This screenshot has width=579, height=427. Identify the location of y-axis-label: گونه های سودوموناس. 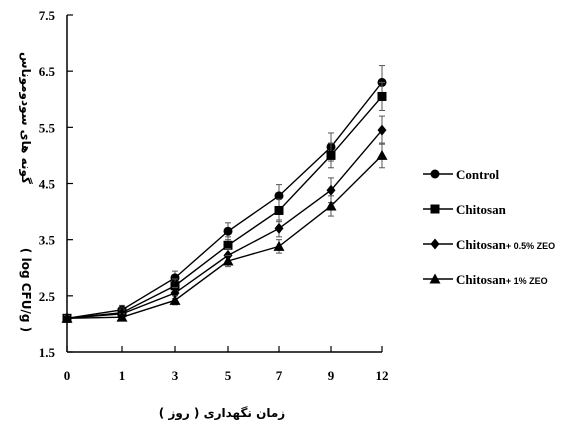
(25, 118).